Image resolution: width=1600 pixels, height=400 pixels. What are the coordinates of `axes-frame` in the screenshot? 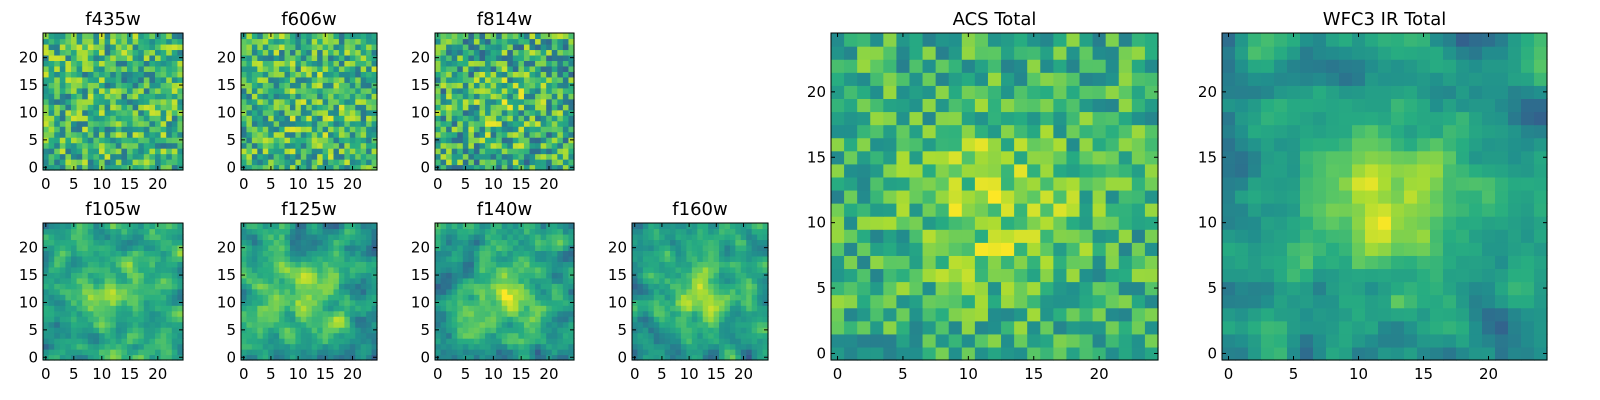 It's located at (504, 101).